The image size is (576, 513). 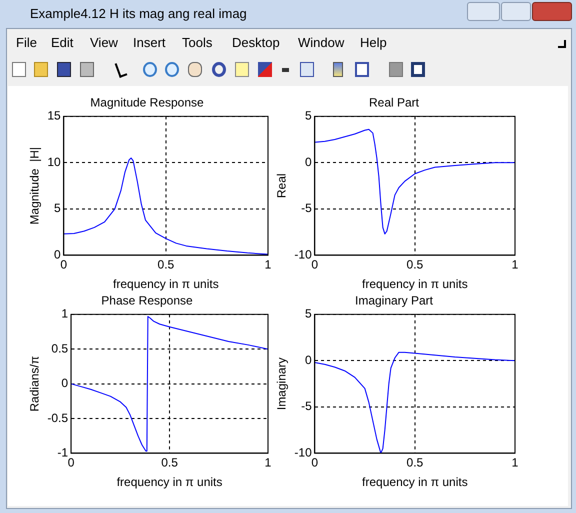 What do you see at coordinates (281, 185) in the screenshot?
I see `y-axis-title: Real` at bounding box center [281, 185].